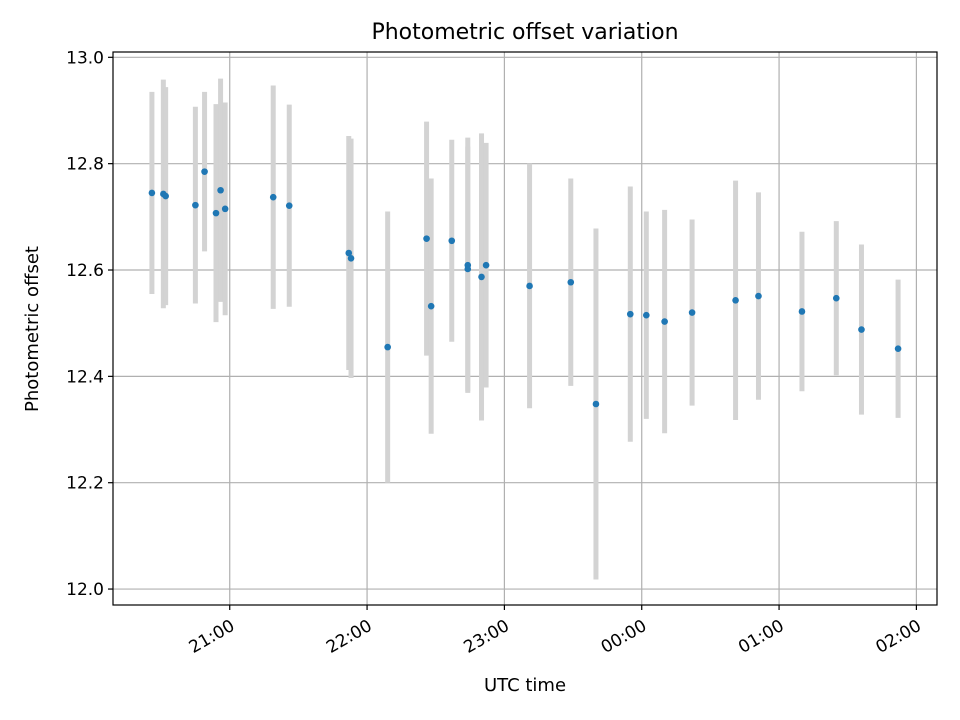  I want to click on x-tick-label: 22:00, so click(349, 637).